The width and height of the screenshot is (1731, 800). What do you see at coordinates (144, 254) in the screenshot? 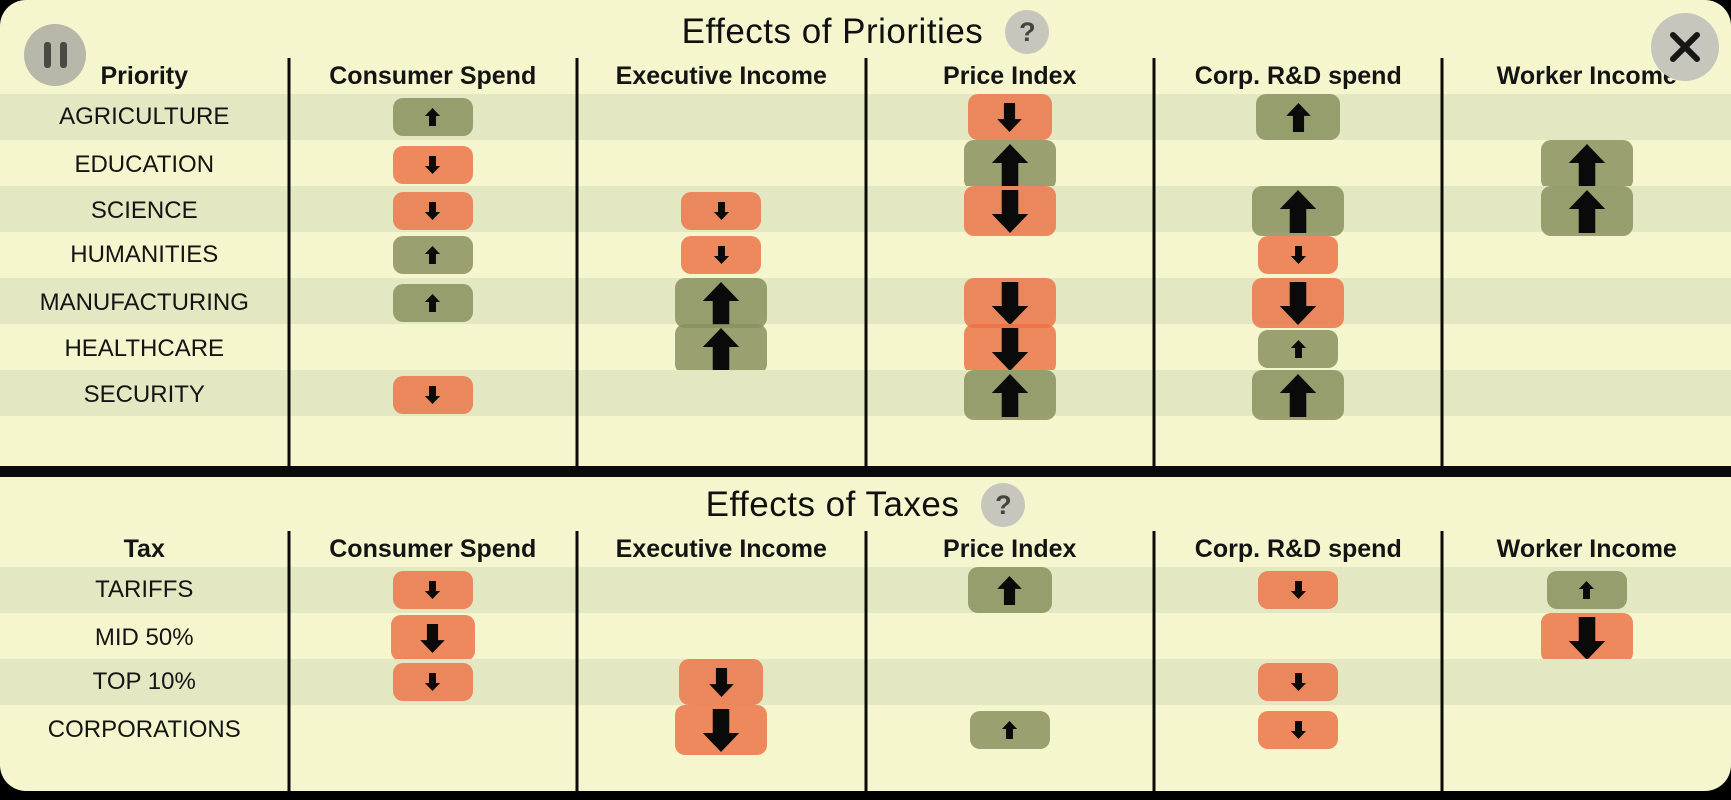
I see `row-label: HUMANITIES` at bounding box center [144, 254].